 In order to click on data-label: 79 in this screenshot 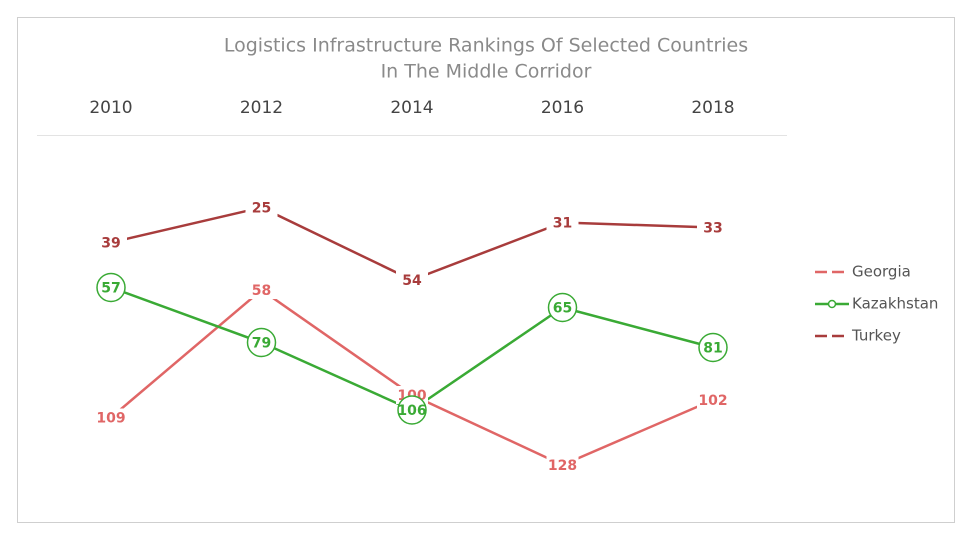, I will do `click(261, 344)`.